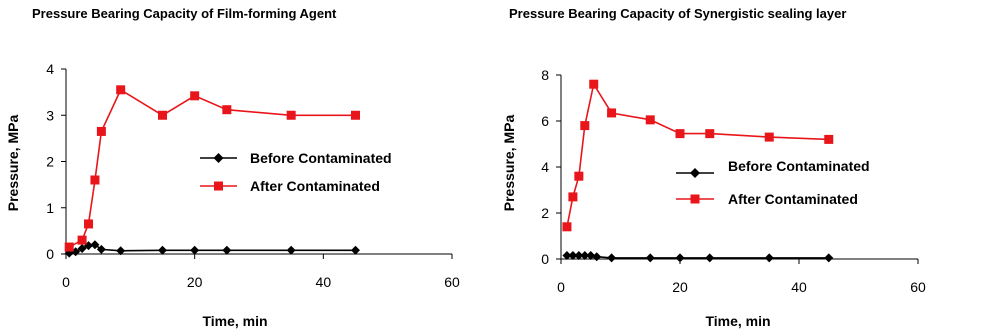 This screenshot has height=333, width=989. I want to click on y-tick-label: 6, so click(545, 121).